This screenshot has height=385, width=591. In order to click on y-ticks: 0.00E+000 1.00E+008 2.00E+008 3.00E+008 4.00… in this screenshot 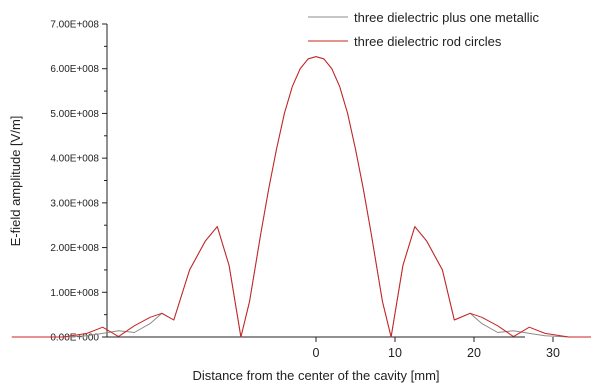, I will do `click(78, 182)`.